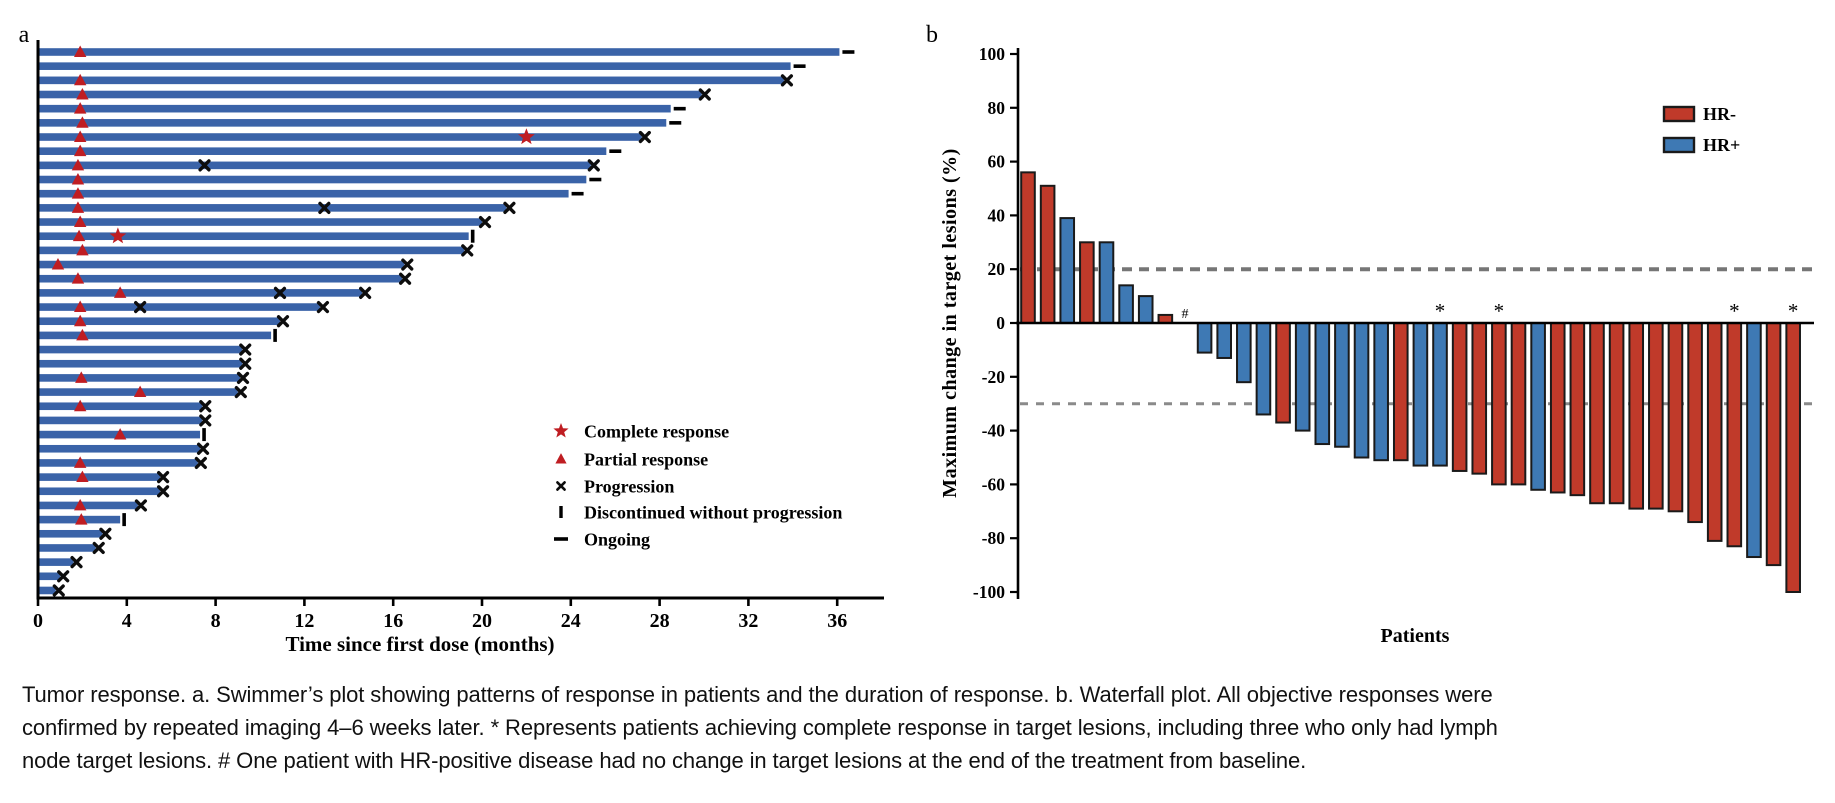 This screenshot has width=1835, height=803. What do you see at coordinates (571, 621) in the screenshot?
I see `swimmer-x-tick-label: 24` at bounding box center [571, 621].